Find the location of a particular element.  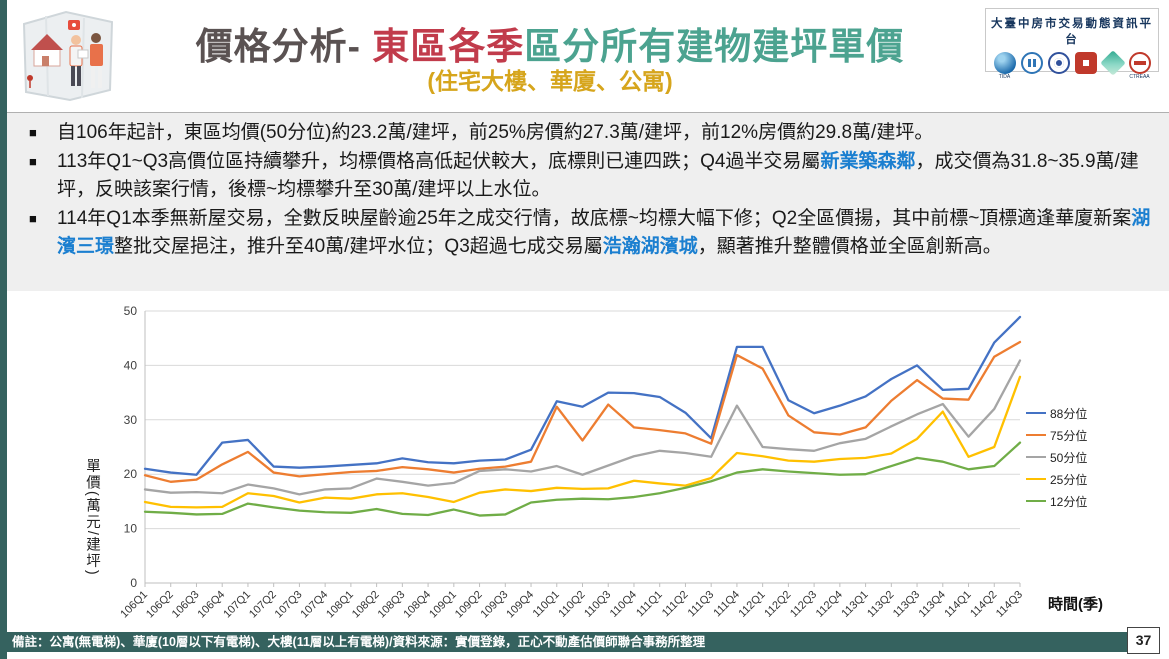

chart-legend: 88分位 75分位 50分位 25分位 12分位 is located at coordinates (1056, 457).